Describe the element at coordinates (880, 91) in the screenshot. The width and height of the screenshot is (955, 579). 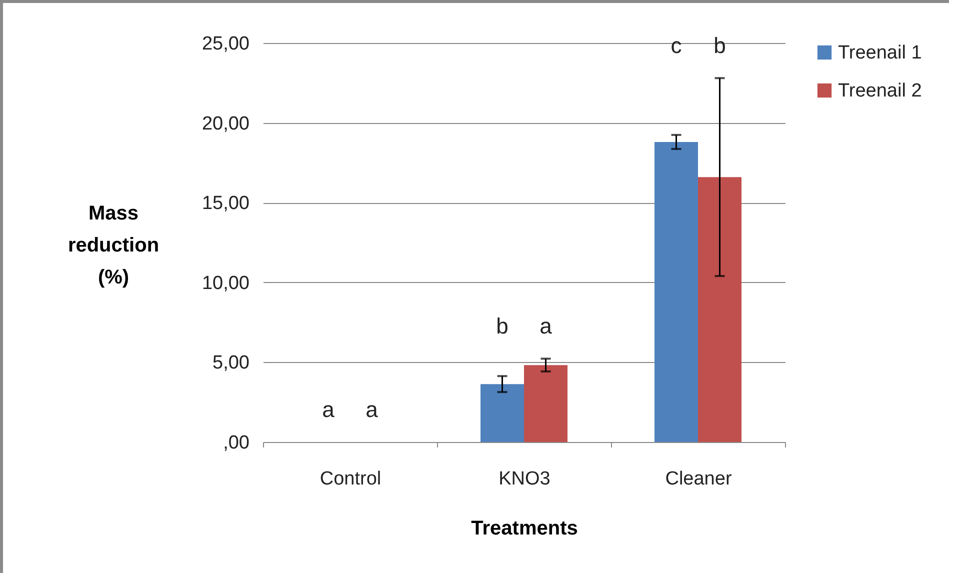
I see `legend-label: Treenail 2` at that location.